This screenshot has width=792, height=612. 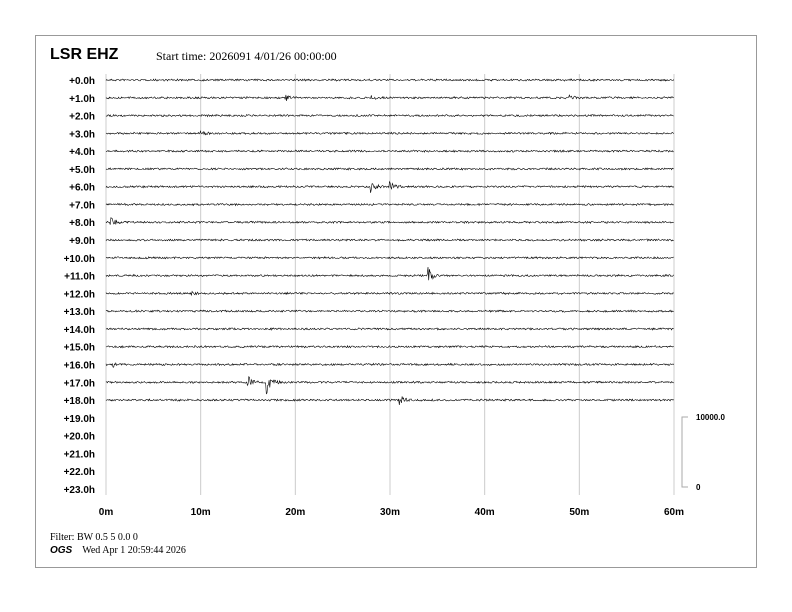 I want to click on row-label: +19.0h, so click(x=79, y=419).